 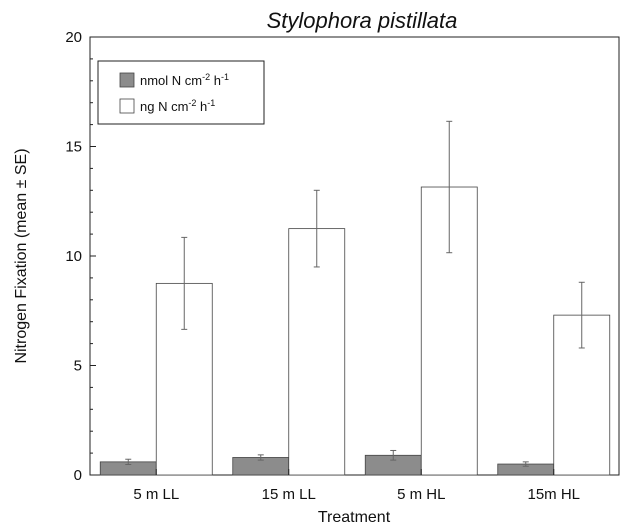 I want to click on x-axis-label: Treatment, so click(x=354, y=516).